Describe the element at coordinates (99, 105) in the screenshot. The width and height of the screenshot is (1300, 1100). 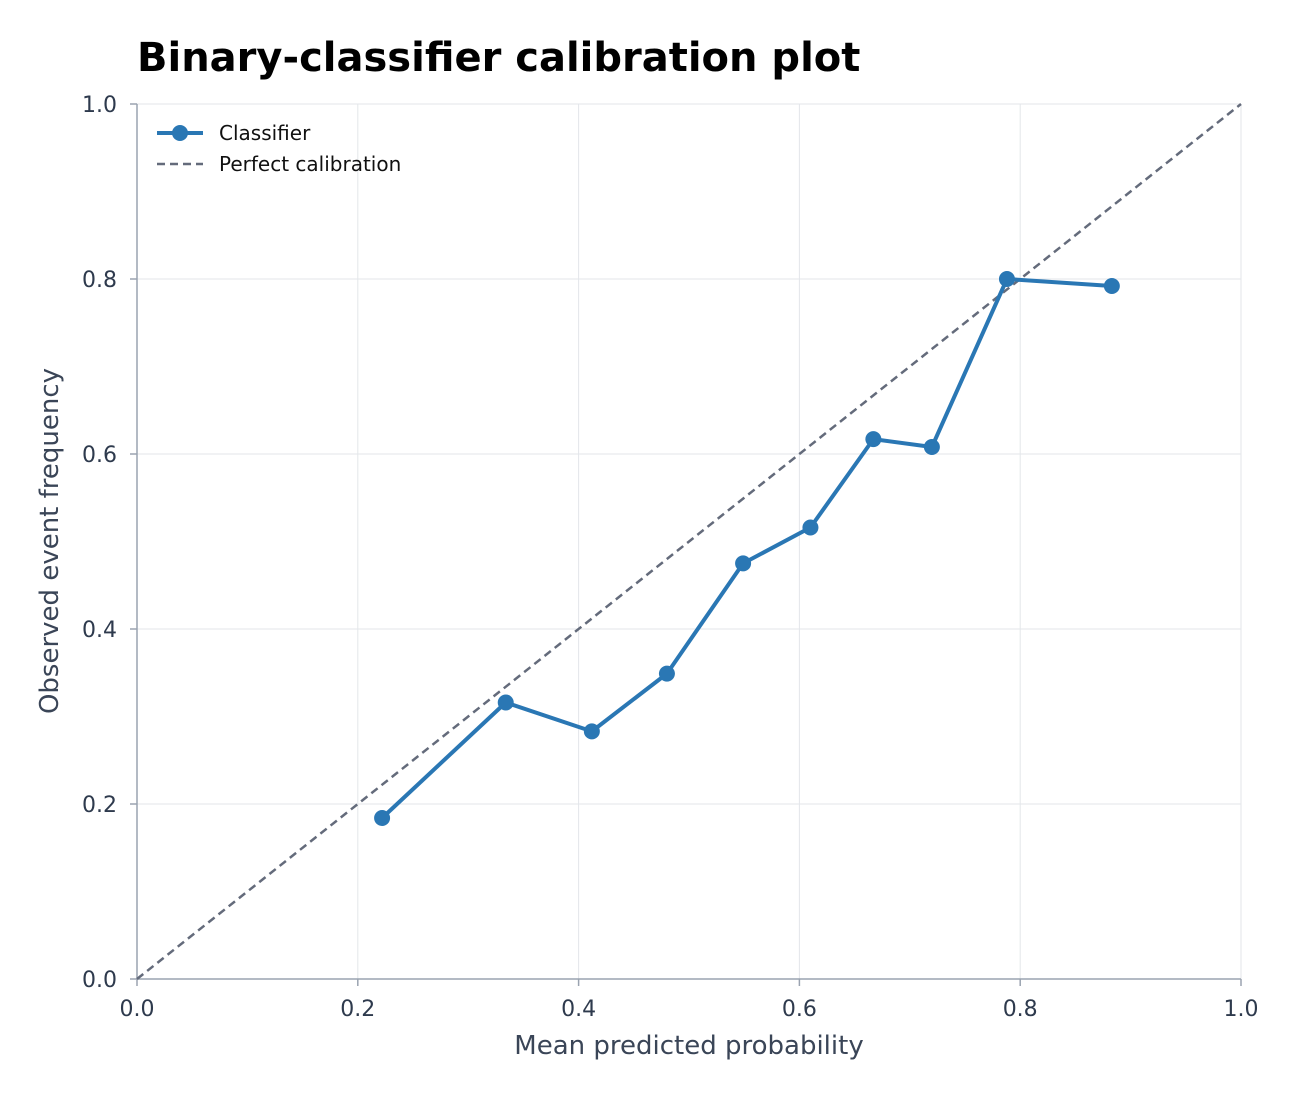
I see `y-tick-label: 1.0` at that location.